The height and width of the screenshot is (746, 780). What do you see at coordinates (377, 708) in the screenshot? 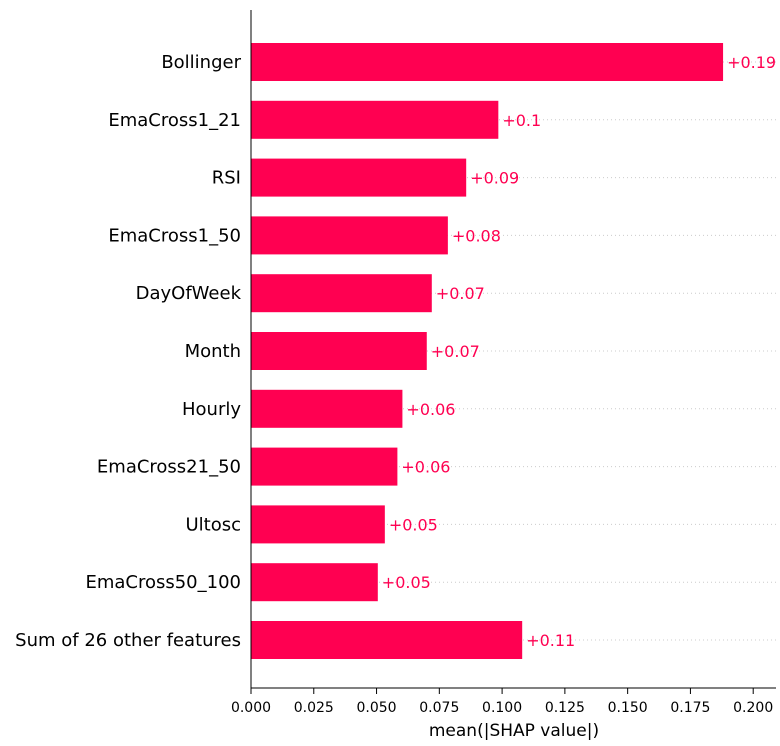
I see `x-tick-label: 0.050` at bounding box center [377, 708].